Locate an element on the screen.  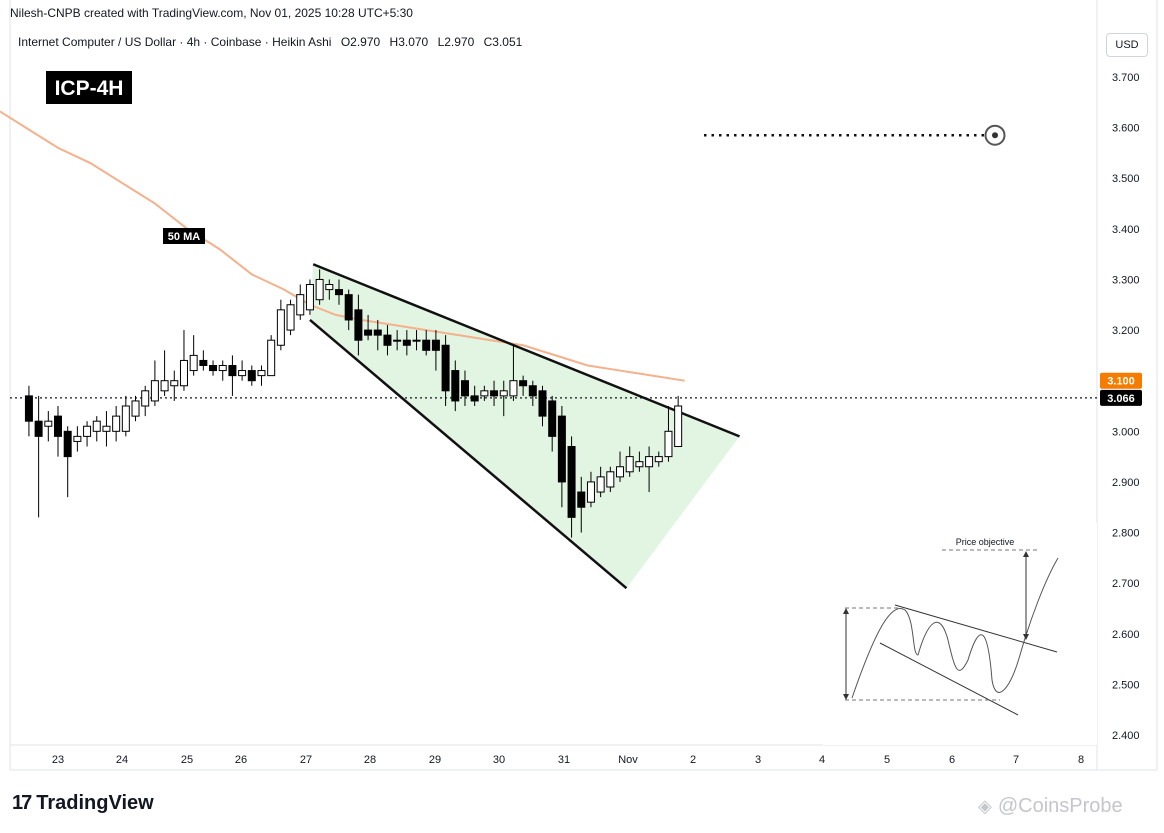
y-tick-label: 3.200 is located at coordinates (1126, 331).